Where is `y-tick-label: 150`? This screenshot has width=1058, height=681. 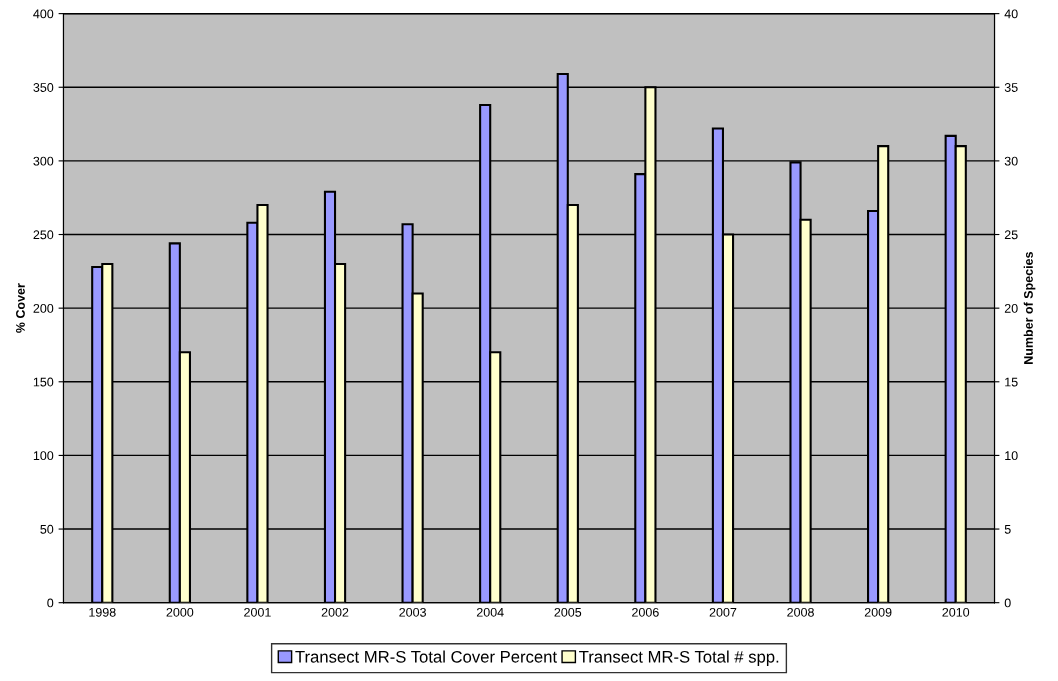 y-tick-label: 150 is located at coordinates (43, 382).